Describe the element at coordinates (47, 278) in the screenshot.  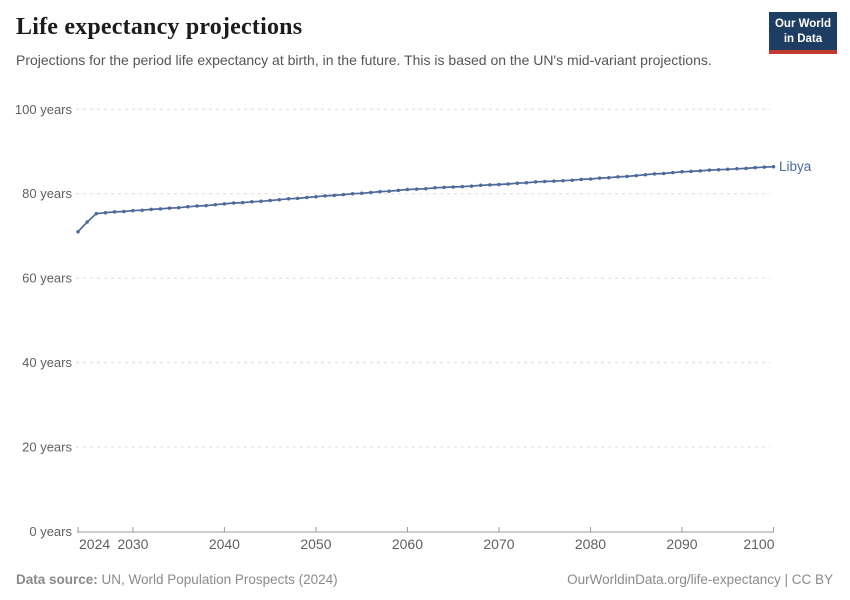
I see `y-tick-label: 60 years` at that location.